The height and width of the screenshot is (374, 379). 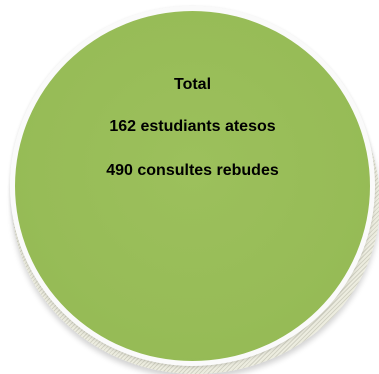 What do you see at coordinates (192, 126) in the screenshot?
I see `students-served-text: 162 estudiants atesos` at bounding box center [192, 126].